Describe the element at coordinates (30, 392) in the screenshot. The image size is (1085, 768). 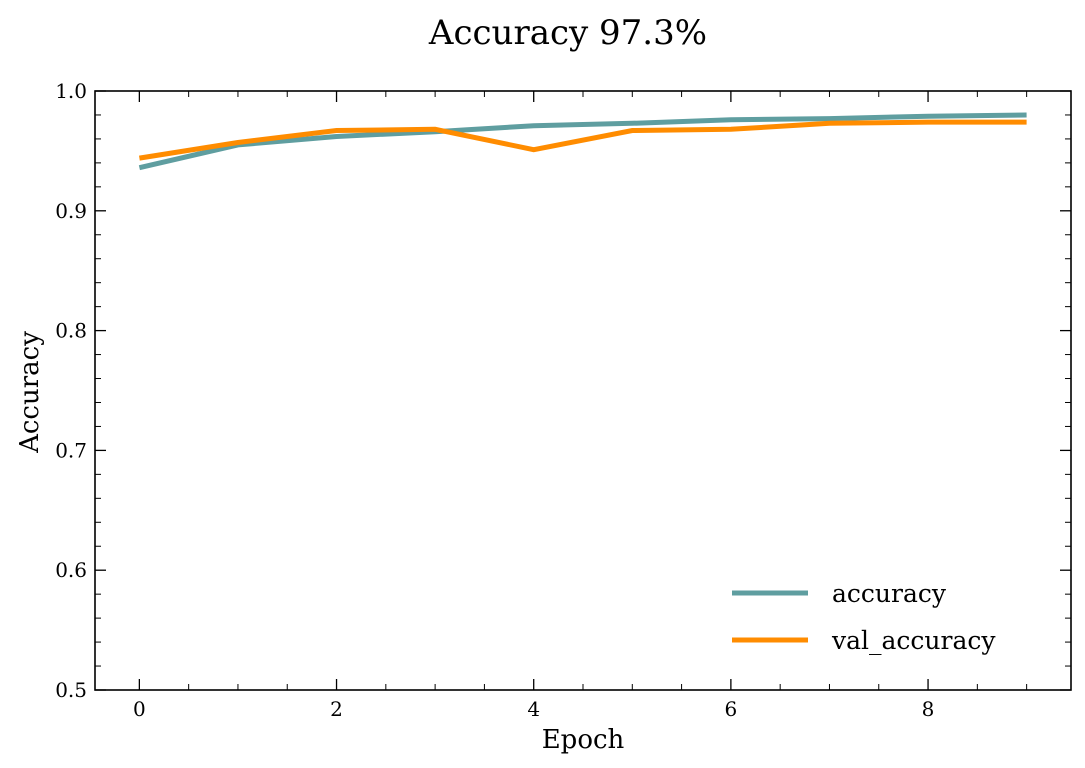
I see `y-axis-label: Accuracy` at that location.